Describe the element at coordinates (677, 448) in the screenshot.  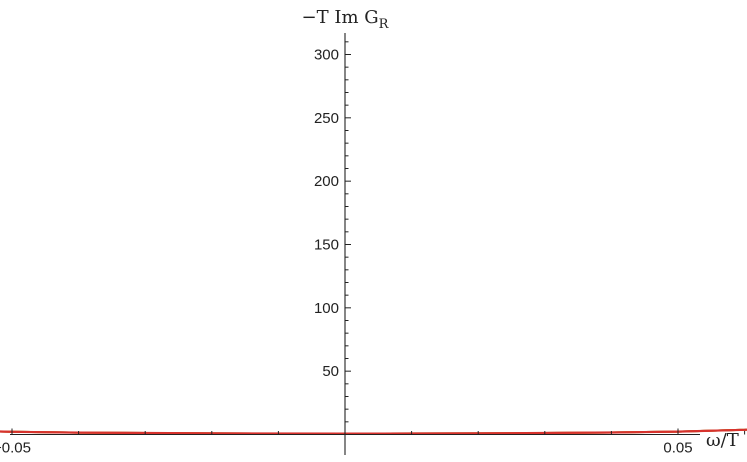
I see `x-tick-label: 0.05` at that location.